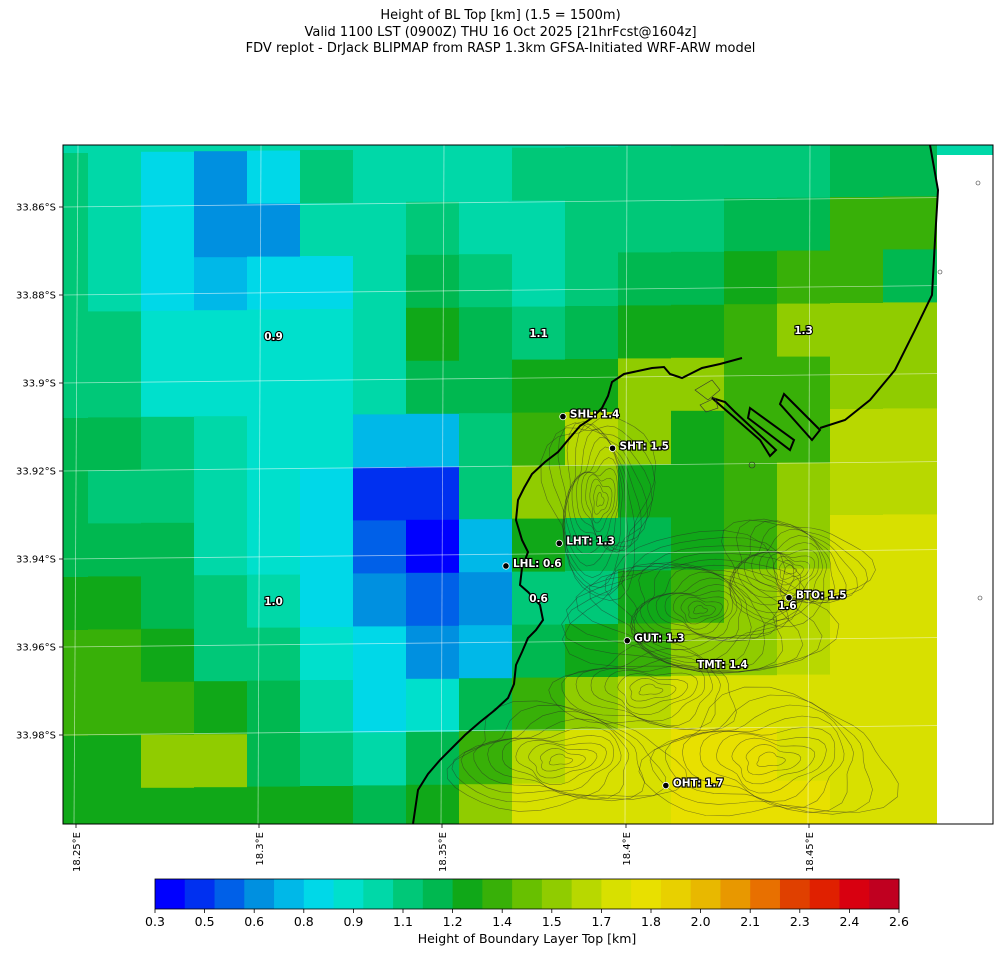  Describe the element at coordinates (590, 541) in the screenshot. I see `station-label: LHT: 1.3` at that location.